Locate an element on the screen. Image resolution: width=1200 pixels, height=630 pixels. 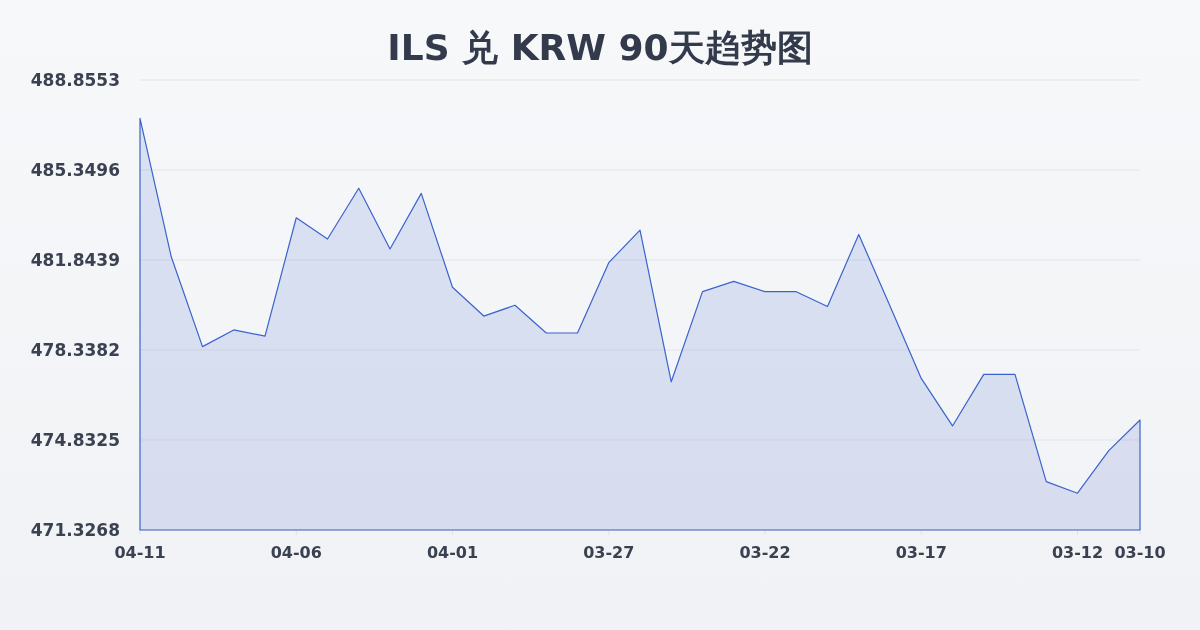
y-tick-label: 481.8439 is located at coordinates (75, 260).